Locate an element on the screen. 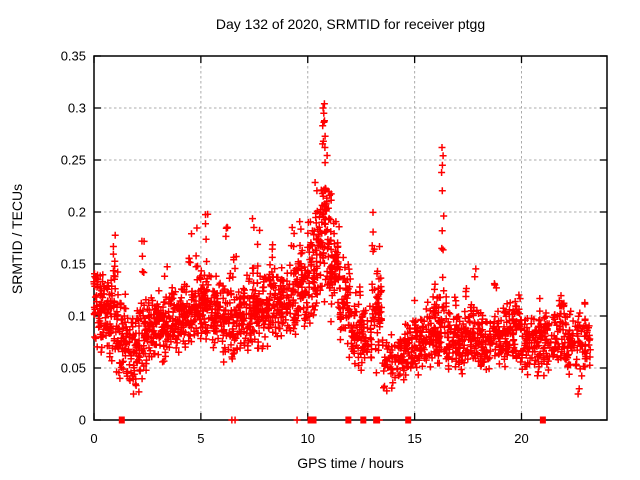 The image size is (640, 480). x-axis-label: GPS time / hours is located at coordinates (350, 463).